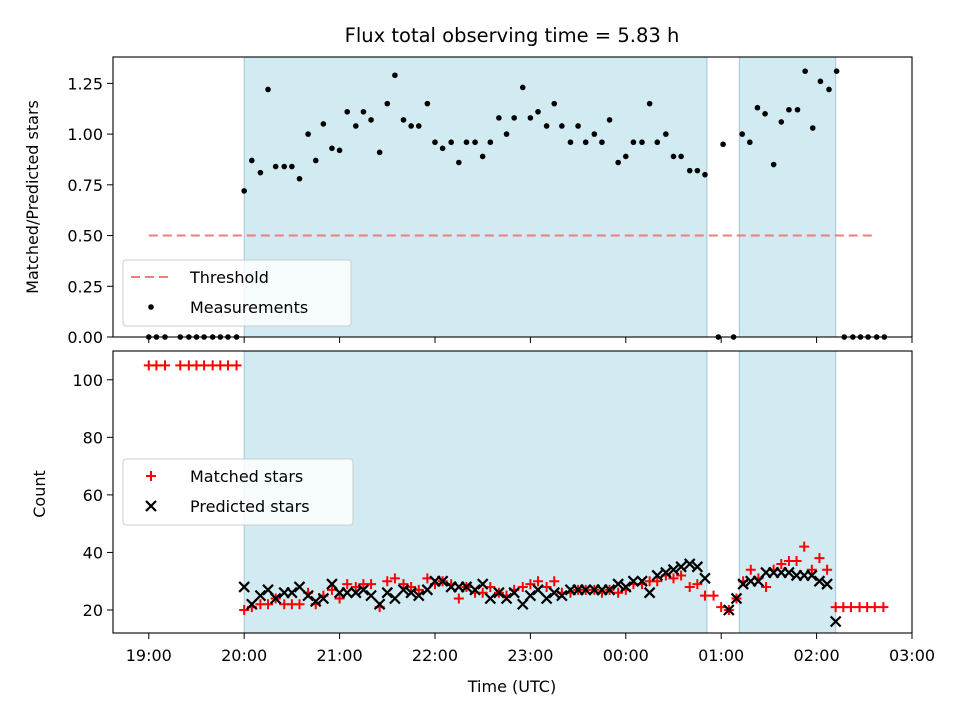 This screenshot has width=960, height=720. I want to click on x-tick-label: 03:00, so click(912, 655).